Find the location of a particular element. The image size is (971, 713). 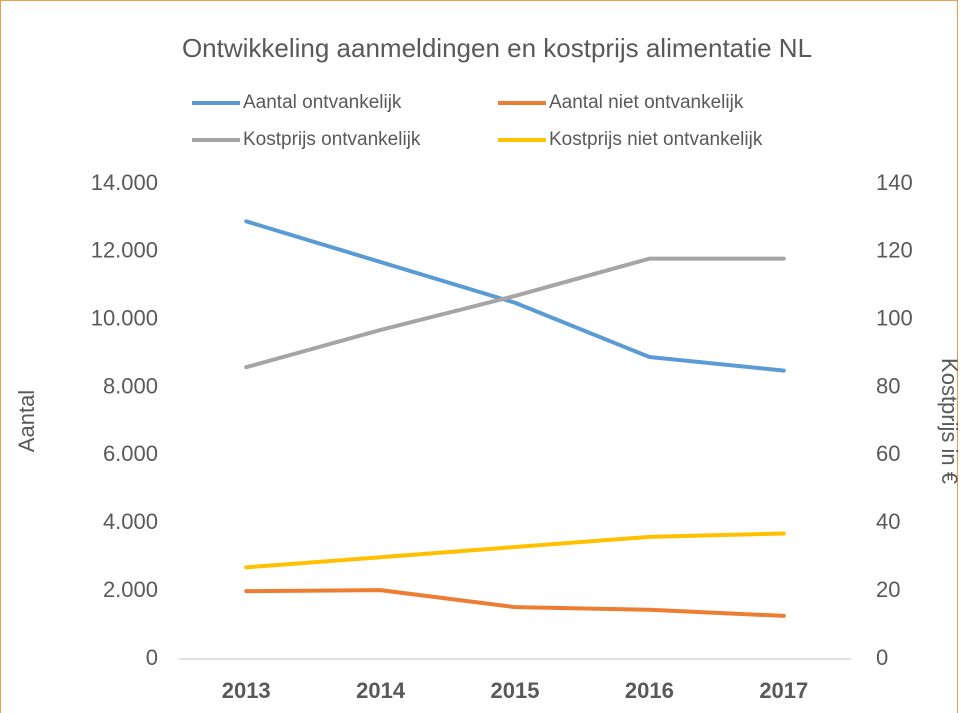

y-tick-label: 8.000 is located at coordinates (130, 385).